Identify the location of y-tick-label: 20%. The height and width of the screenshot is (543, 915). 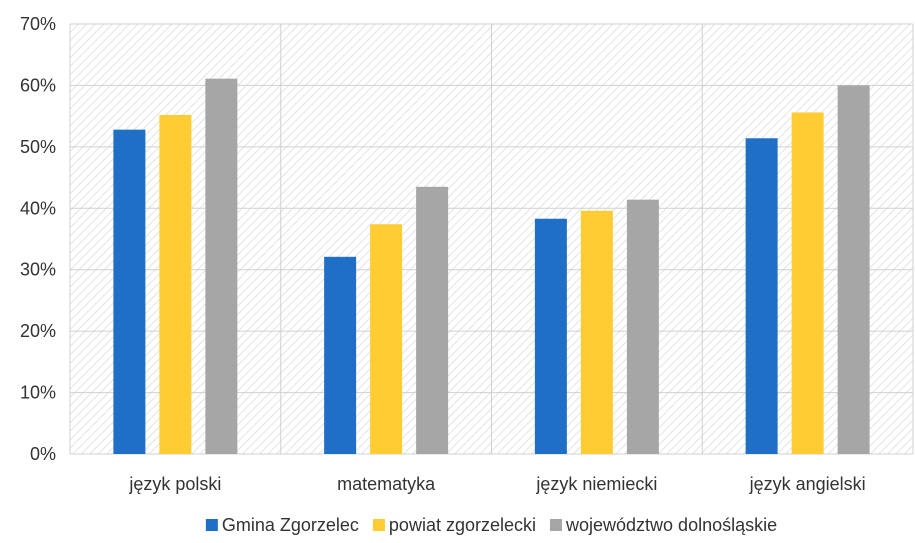
(38, 331).